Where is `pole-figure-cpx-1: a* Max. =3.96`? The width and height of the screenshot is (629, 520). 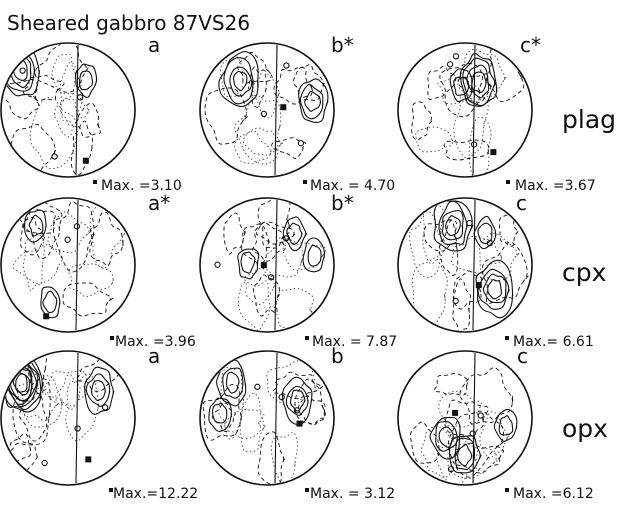 pole-figure-cpx-1: a* Max. =3.96 is located at coordinates (98, 270).